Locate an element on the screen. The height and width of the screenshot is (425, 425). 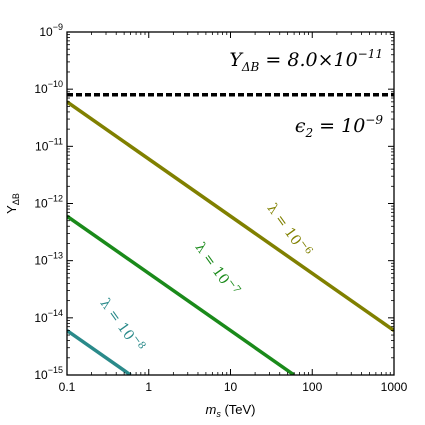
annotation-base: ϵ is located at coordinates (300, 126).